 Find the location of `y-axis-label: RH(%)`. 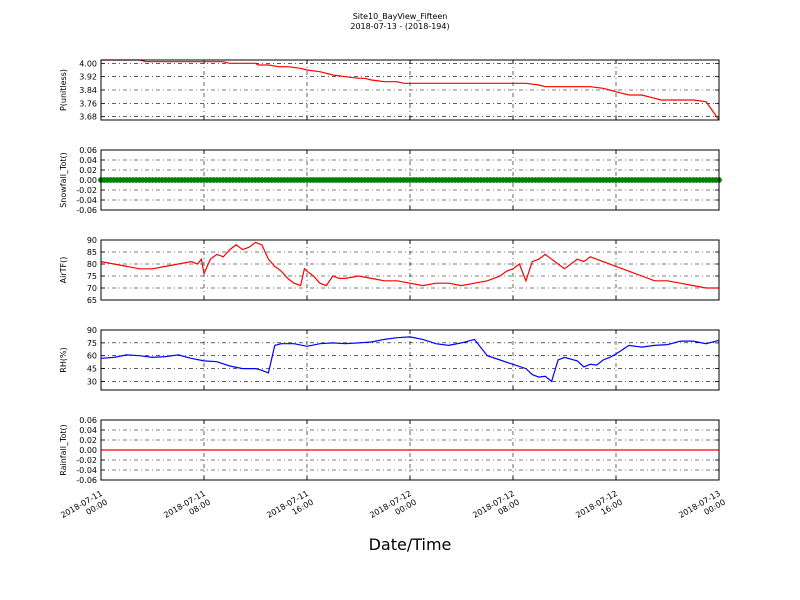

y-axis-label: RH(%) is located at coordinates (63, 359).